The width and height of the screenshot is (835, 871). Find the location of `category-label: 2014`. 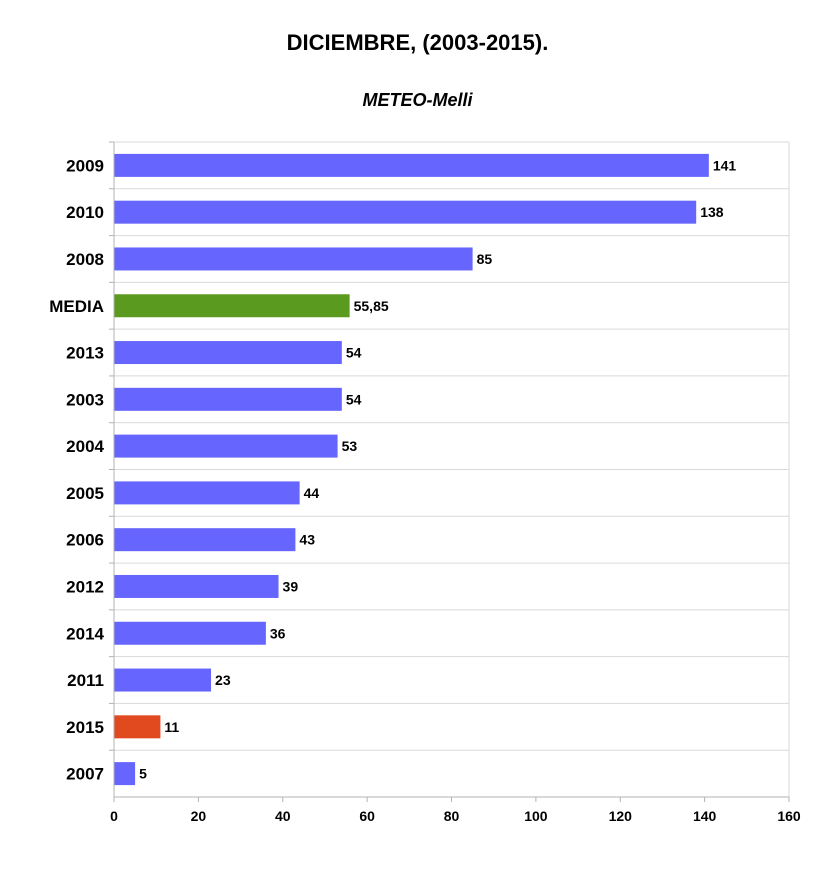

category-label: 2014 is located at coordinates (85, 633).